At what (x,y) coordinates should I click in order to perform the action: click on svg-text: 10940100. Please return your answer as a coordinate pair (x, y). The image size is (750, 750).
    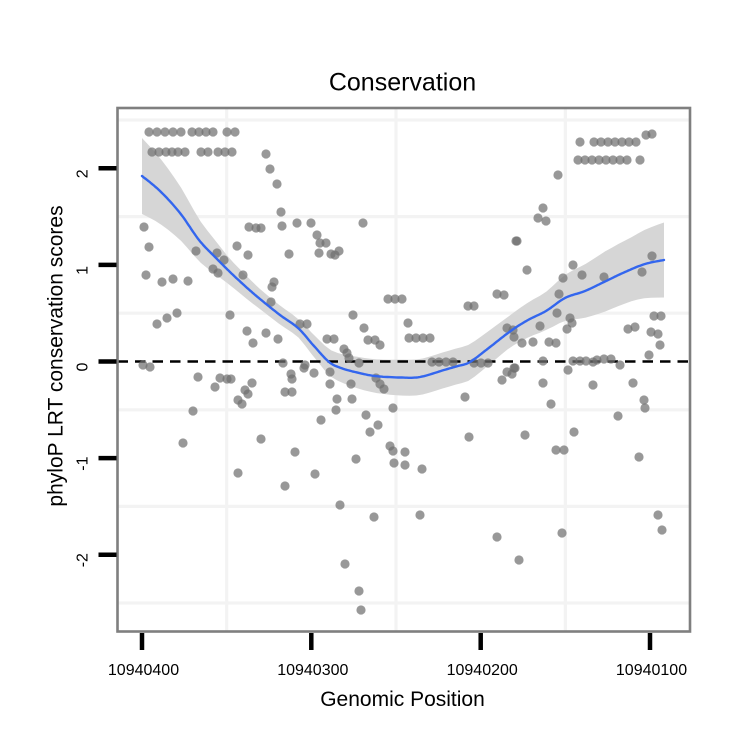
    Looking at the image, I should click on (651, 670).